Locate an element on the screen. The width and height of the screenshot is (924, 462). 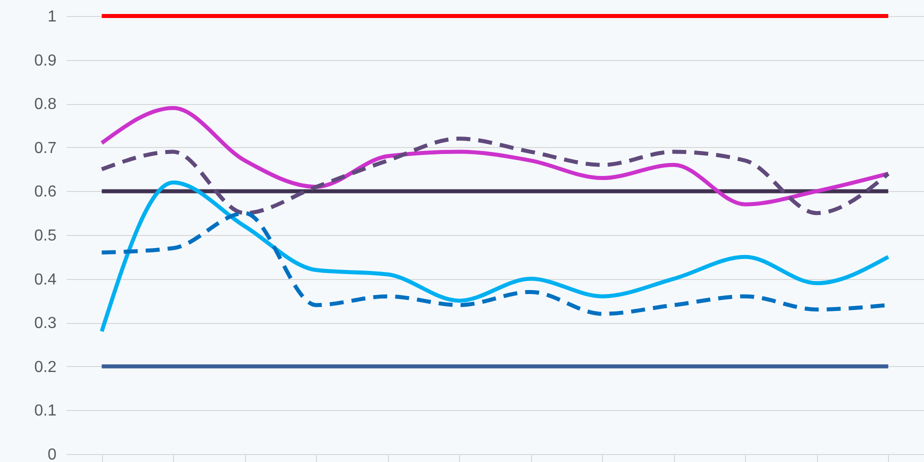
y-tick-label: 0.7 is located at coordinates (45, 148).